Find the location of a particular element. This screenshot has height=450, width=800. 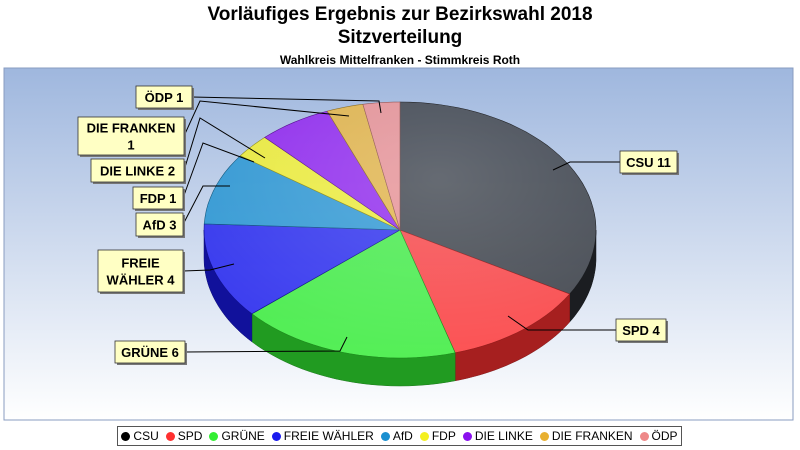

legend-item-csu: CSU is located at coordinates (140, 436).